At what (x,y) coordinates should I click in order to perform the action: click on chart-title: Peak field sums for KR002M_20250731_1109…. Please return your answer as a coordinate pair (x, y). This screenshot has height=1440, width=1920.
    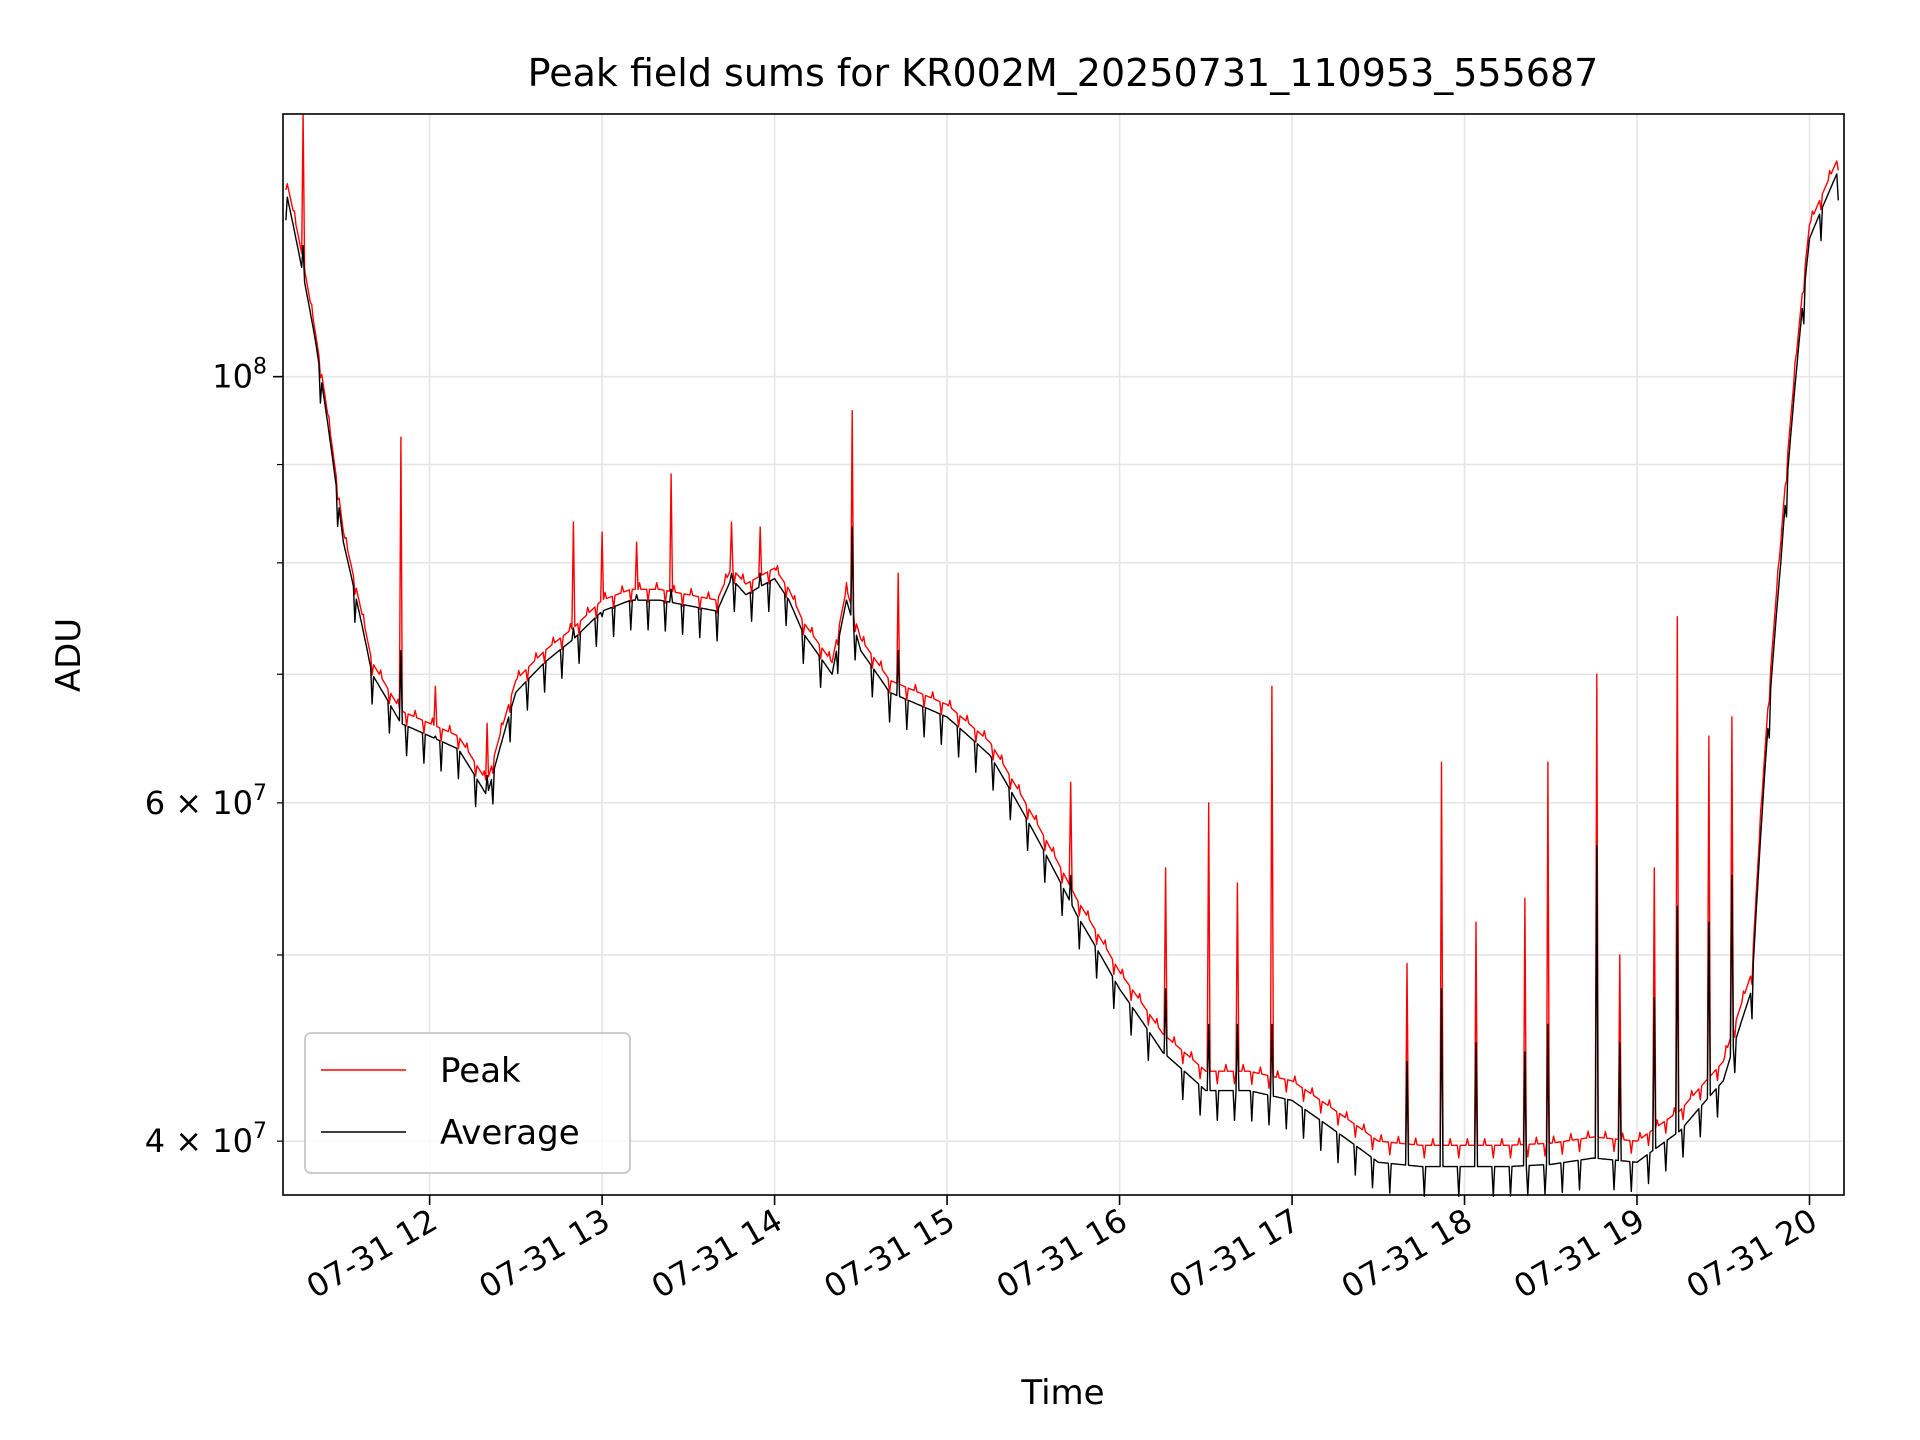
    Looking at the image, I should click on (1063, 73).